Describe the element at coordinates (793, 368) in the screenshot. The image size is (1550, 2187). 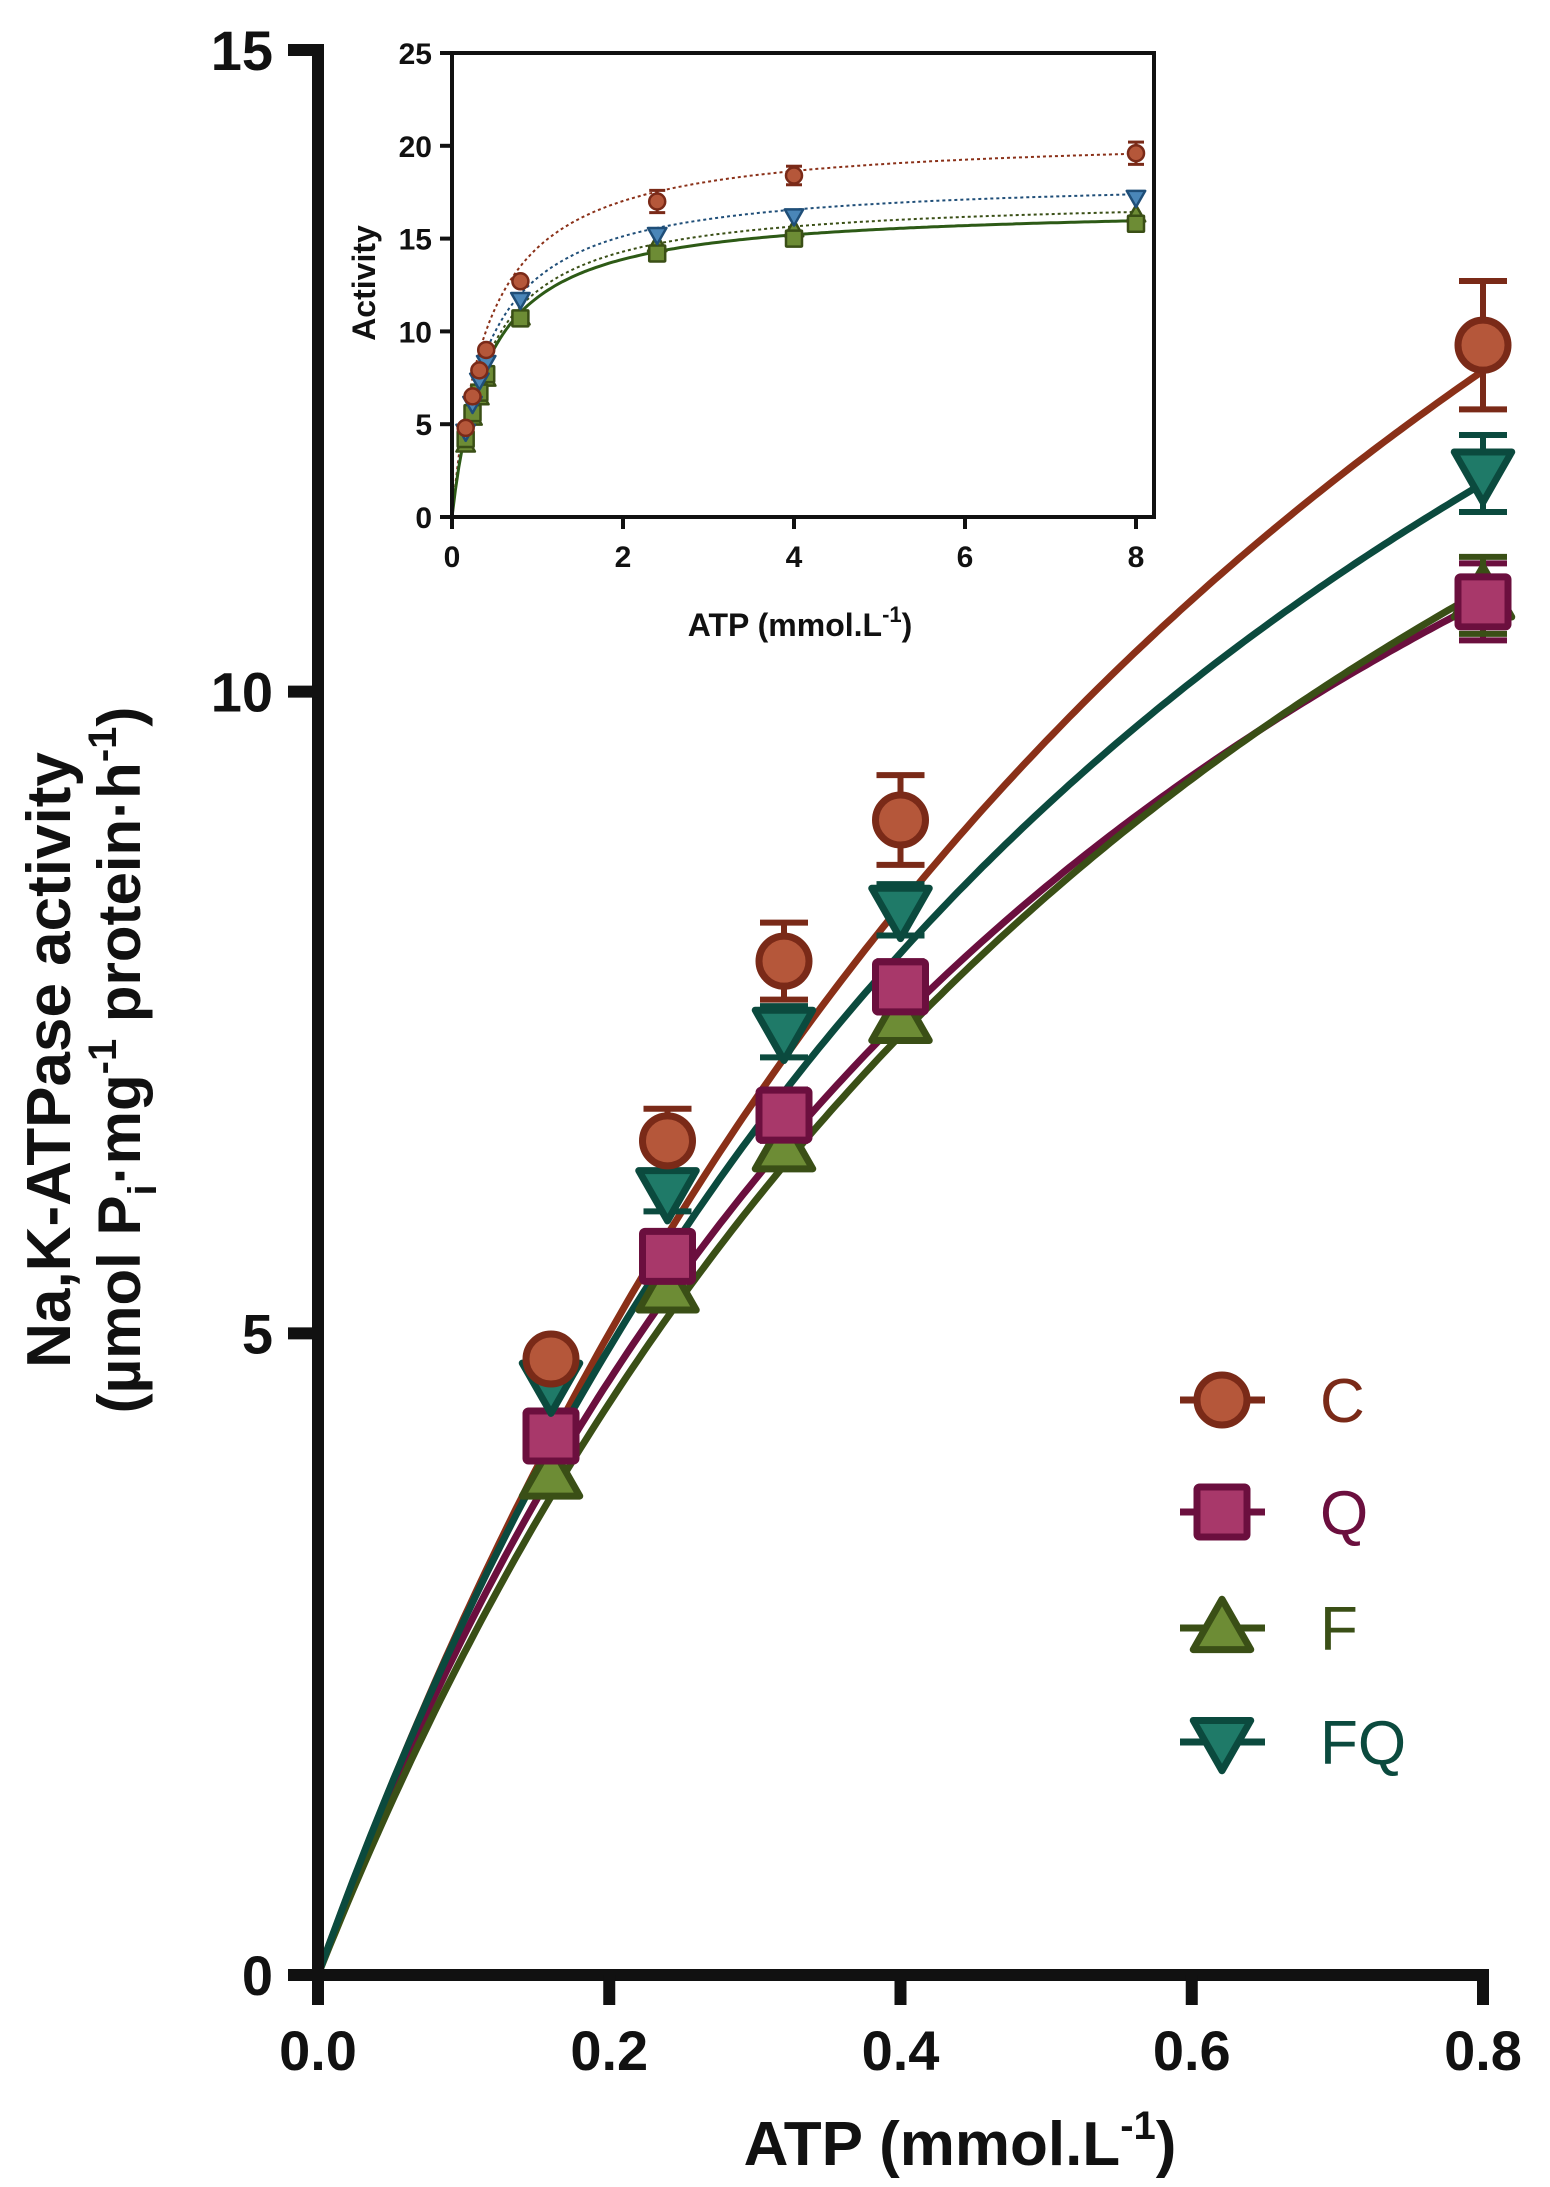
I see `inset-curve-Q` at that location.